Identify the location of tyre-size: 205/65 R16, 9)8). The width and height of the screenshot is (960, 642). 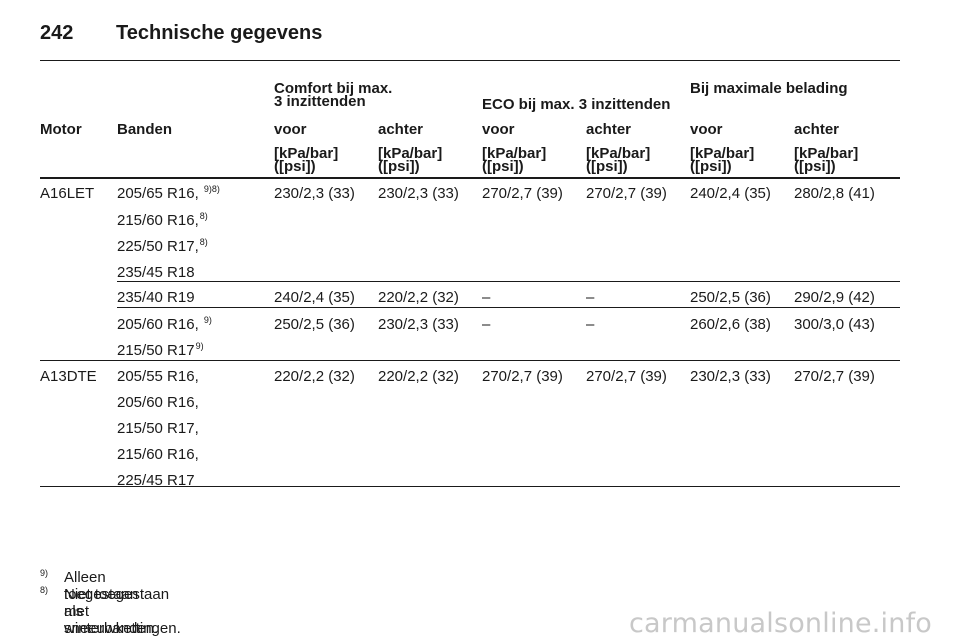
(168, 193).